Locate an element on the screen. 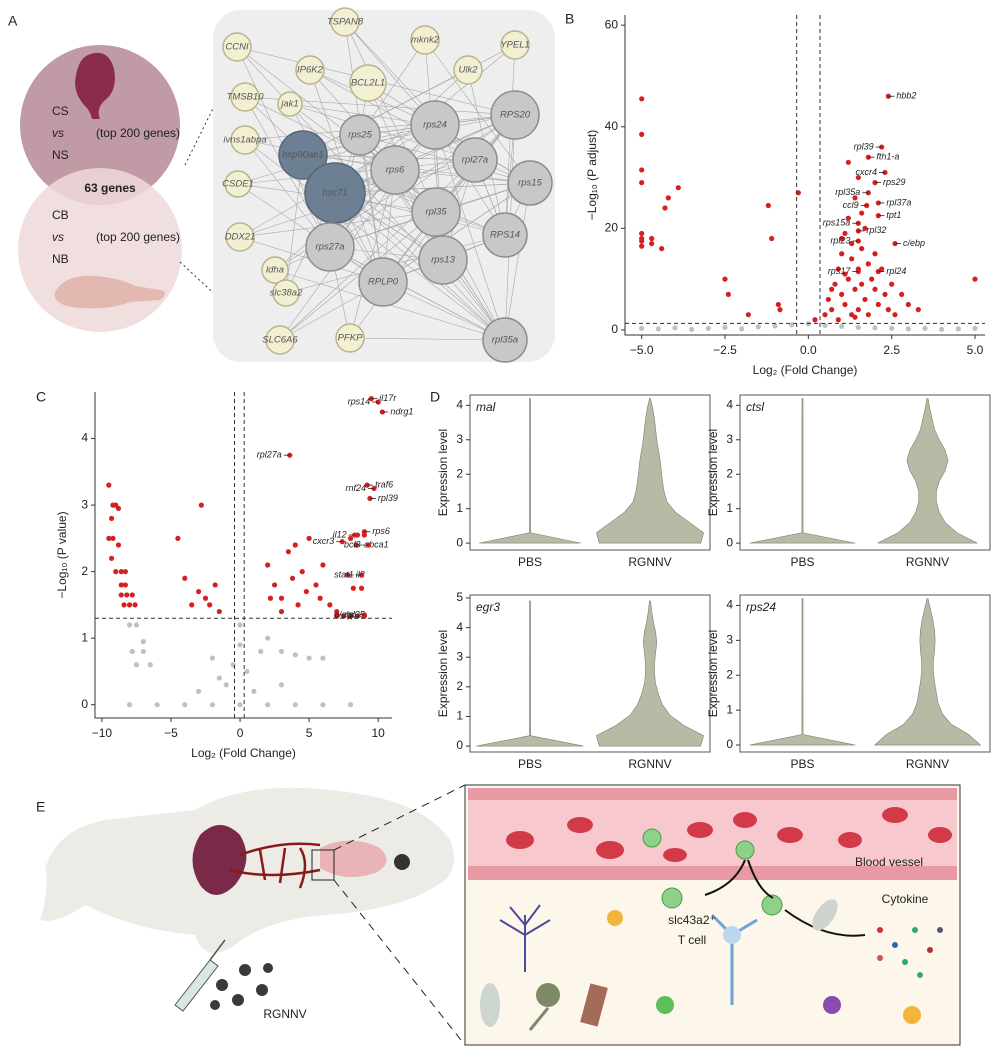  x-tick-label: PBS is located at coordinates (802, 562).